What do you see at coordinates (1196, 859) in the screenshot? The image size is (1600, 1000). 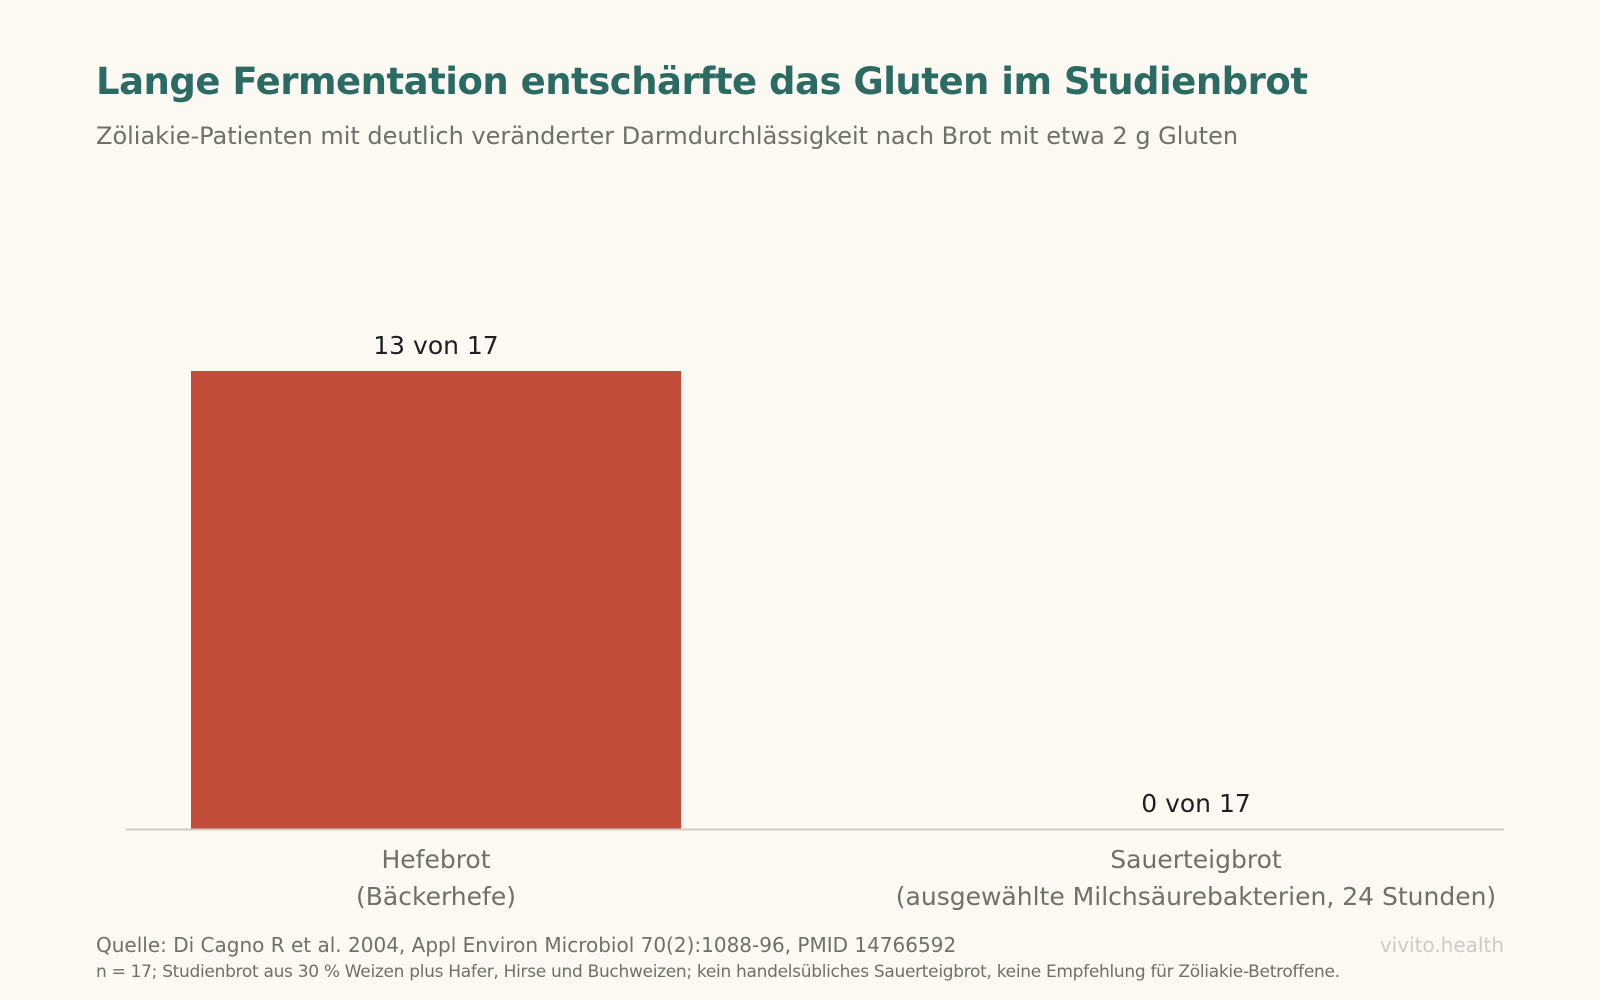 I see `category-label-1-0: Sauerteigbrot` at bounding box center [1196, 859].